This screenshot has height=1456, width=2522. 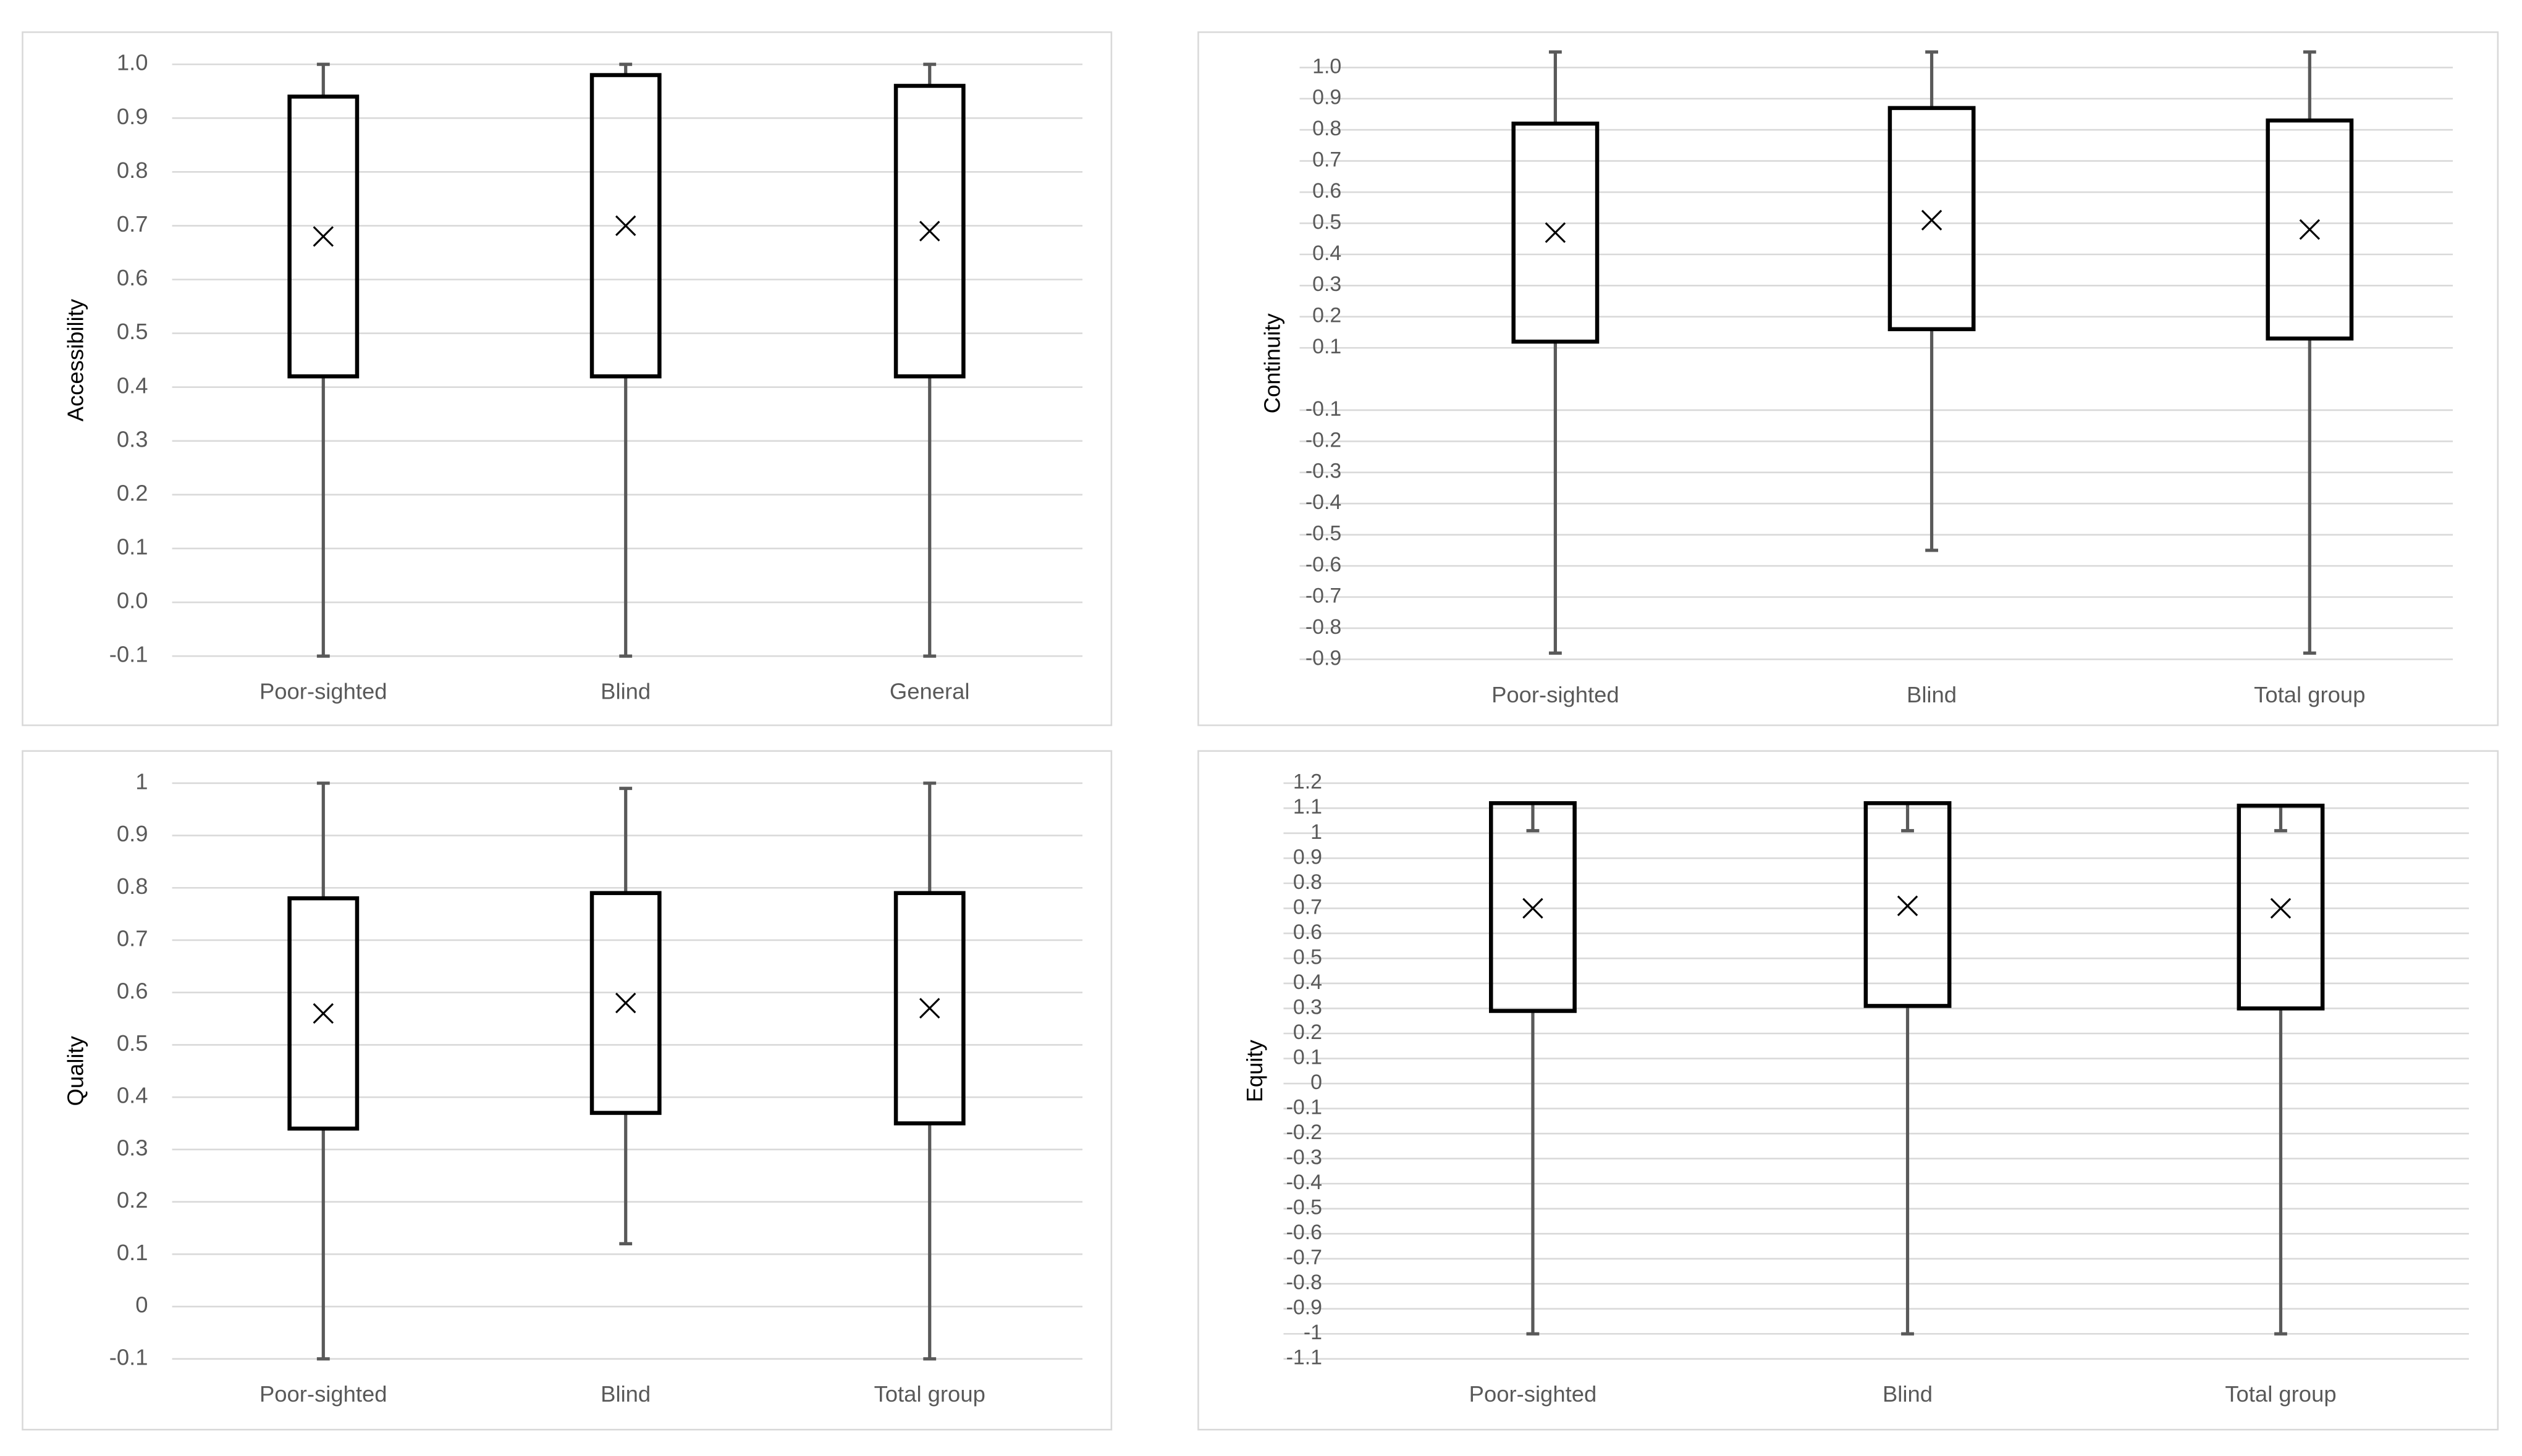 What do you see at coordinates (1304, 1207) in the screenshot?
I see `y-tick-label: -0.5` at bounding box center [1304, 1207].